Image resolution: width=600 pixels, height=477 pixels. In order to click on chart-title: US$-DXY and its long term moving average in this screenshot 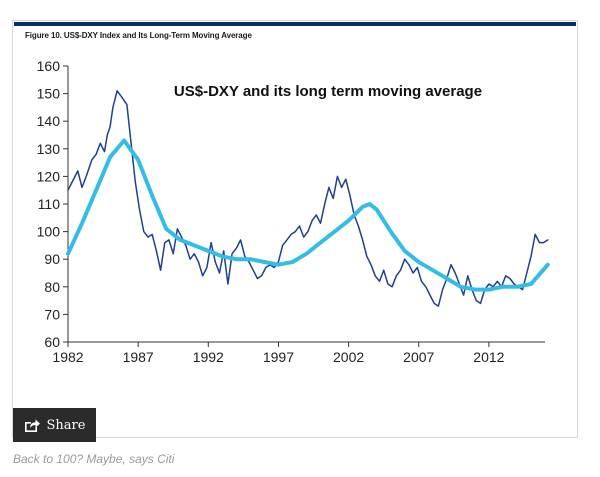, I will do `click(328, 91)`.